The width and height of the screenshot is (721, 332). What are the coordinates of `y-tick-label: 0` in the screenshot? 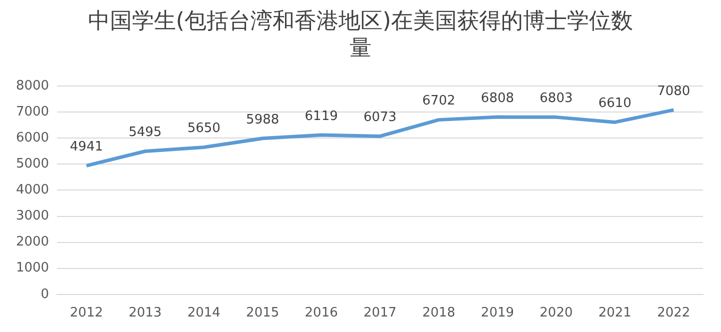 It's located at (45, 294).